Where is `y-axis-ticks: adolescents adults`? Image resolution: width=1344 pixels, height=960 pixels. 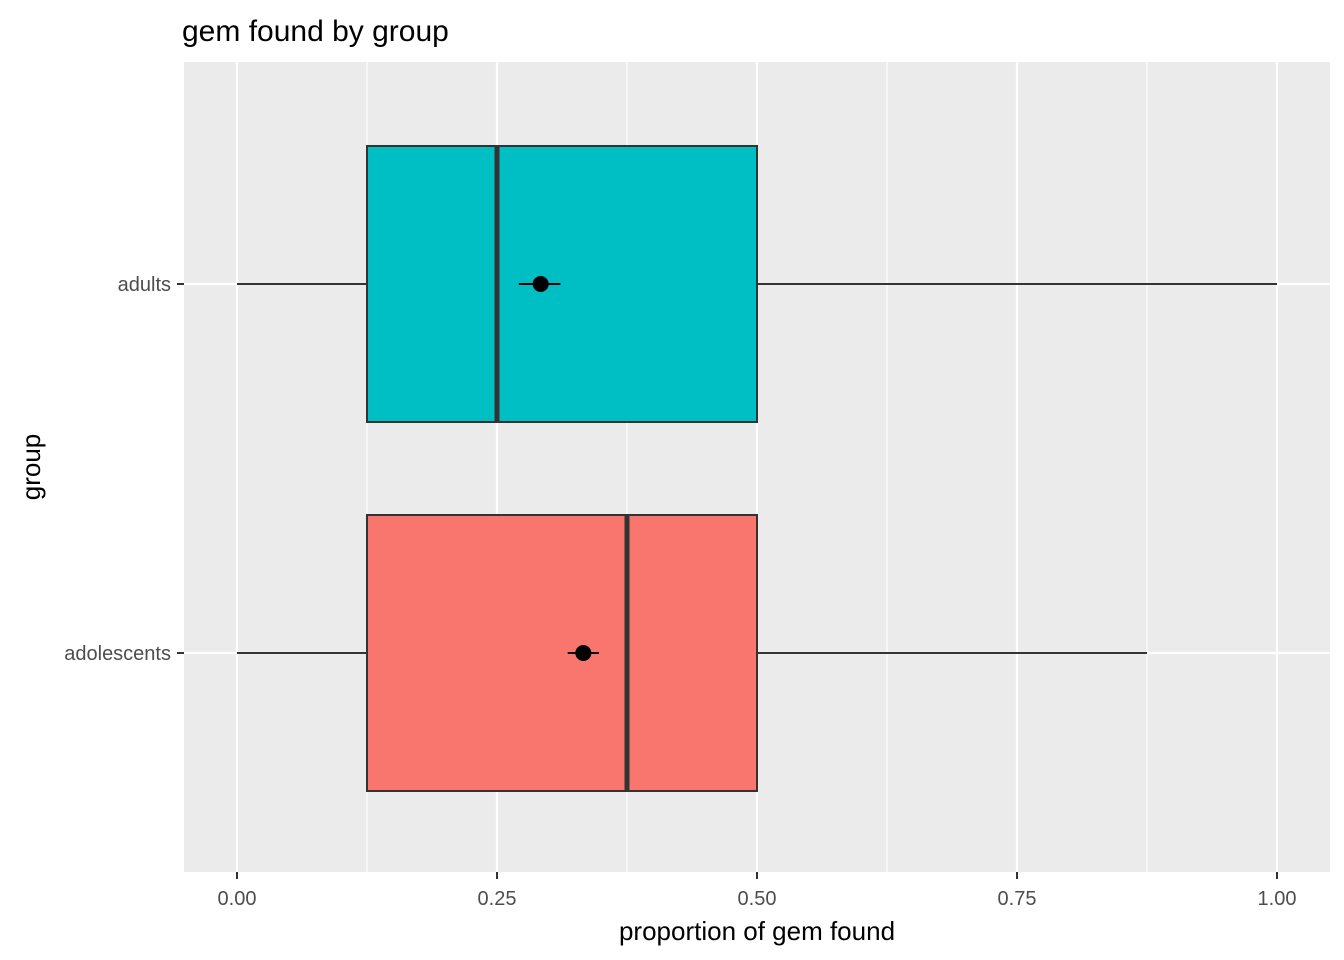
y-axis-ticks: adolescents adults is located at coordinates (124, 469).